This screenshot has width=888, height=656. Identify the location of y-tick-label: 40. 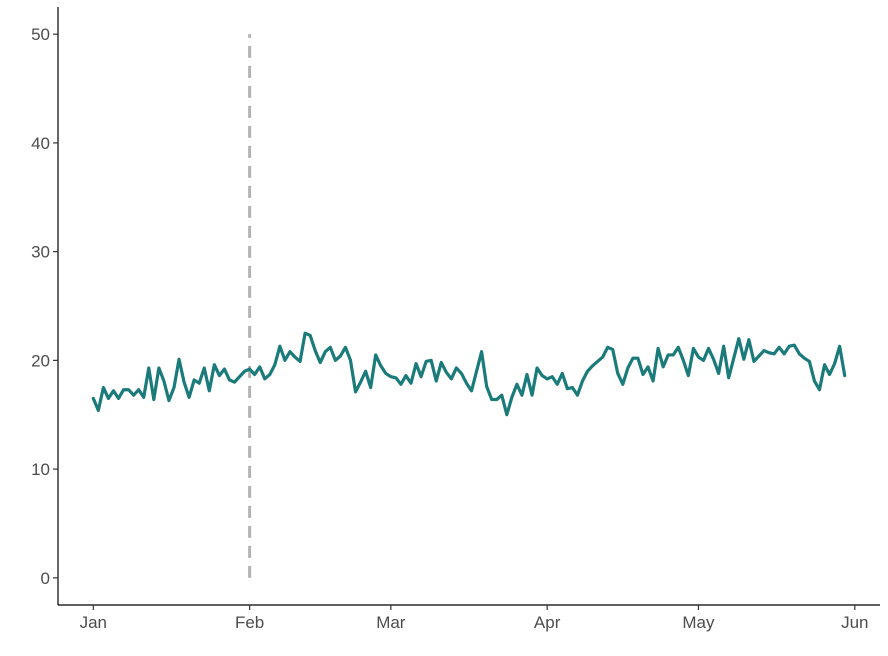
(40, 143).